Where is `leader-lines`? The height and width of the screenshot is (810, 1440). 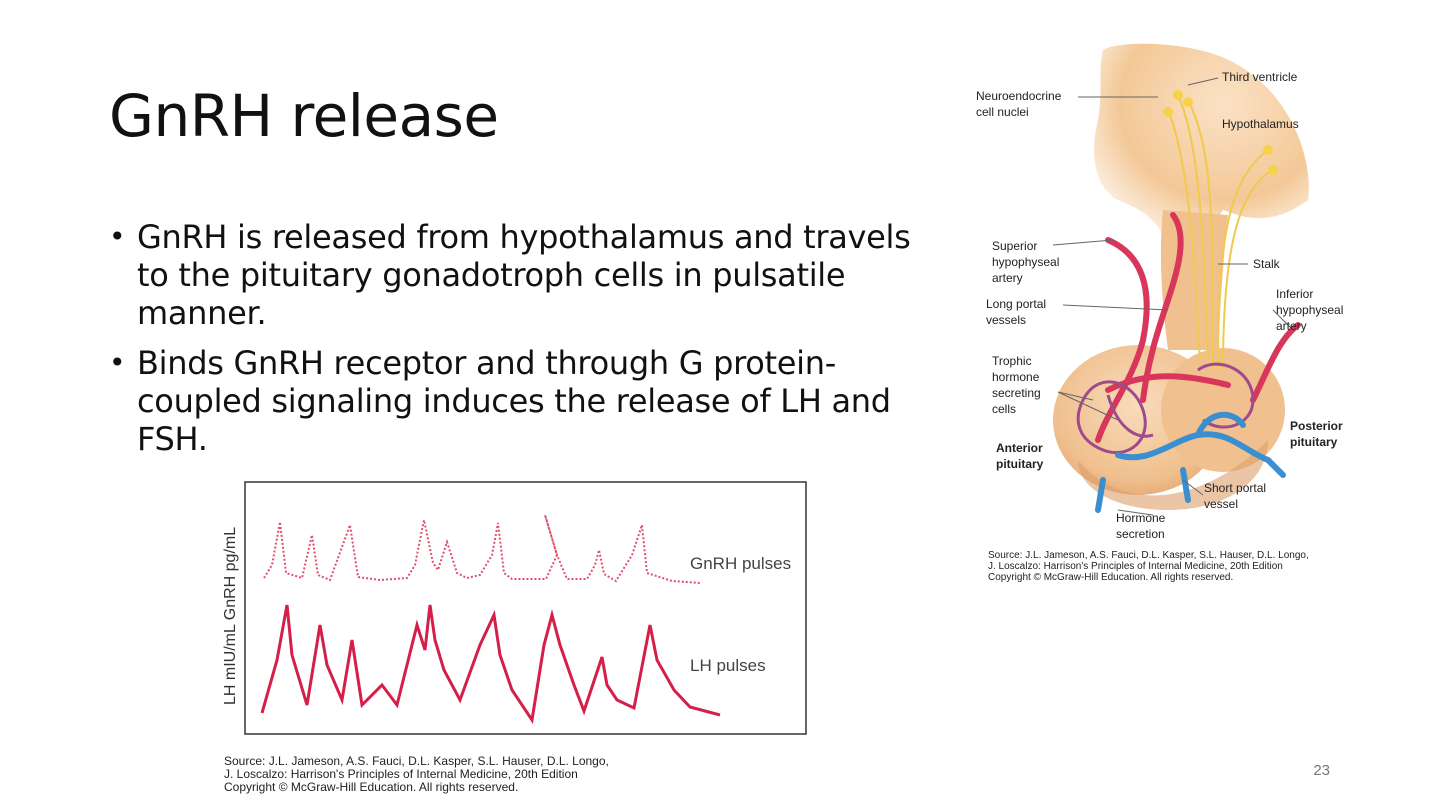
leader-lines is located at coordinates (1173, 296).